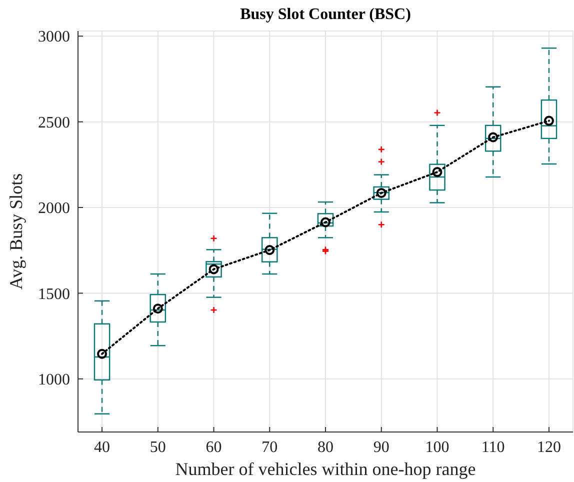 The width and height of the screenshot is (574, 482). What do you see at coordinates (54, 123) in the screenshot?
I see `y-tick-label: 2500` at bounding box center [54, 123].